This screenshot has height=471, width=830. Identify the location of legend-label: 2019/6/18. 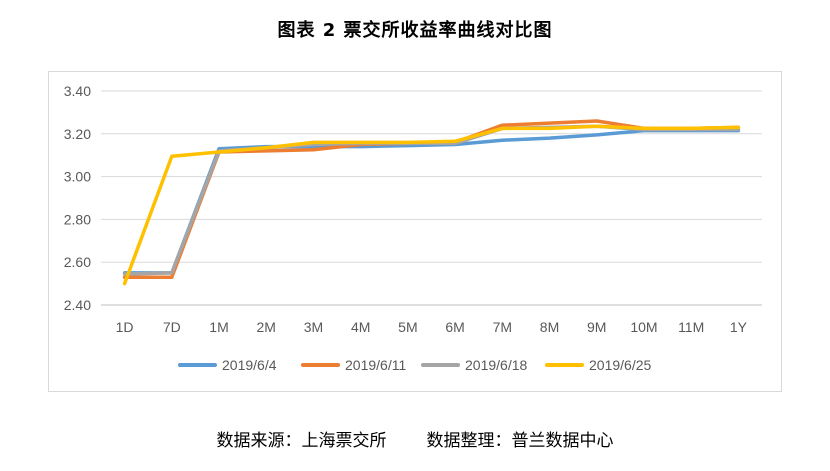
(496, 365).